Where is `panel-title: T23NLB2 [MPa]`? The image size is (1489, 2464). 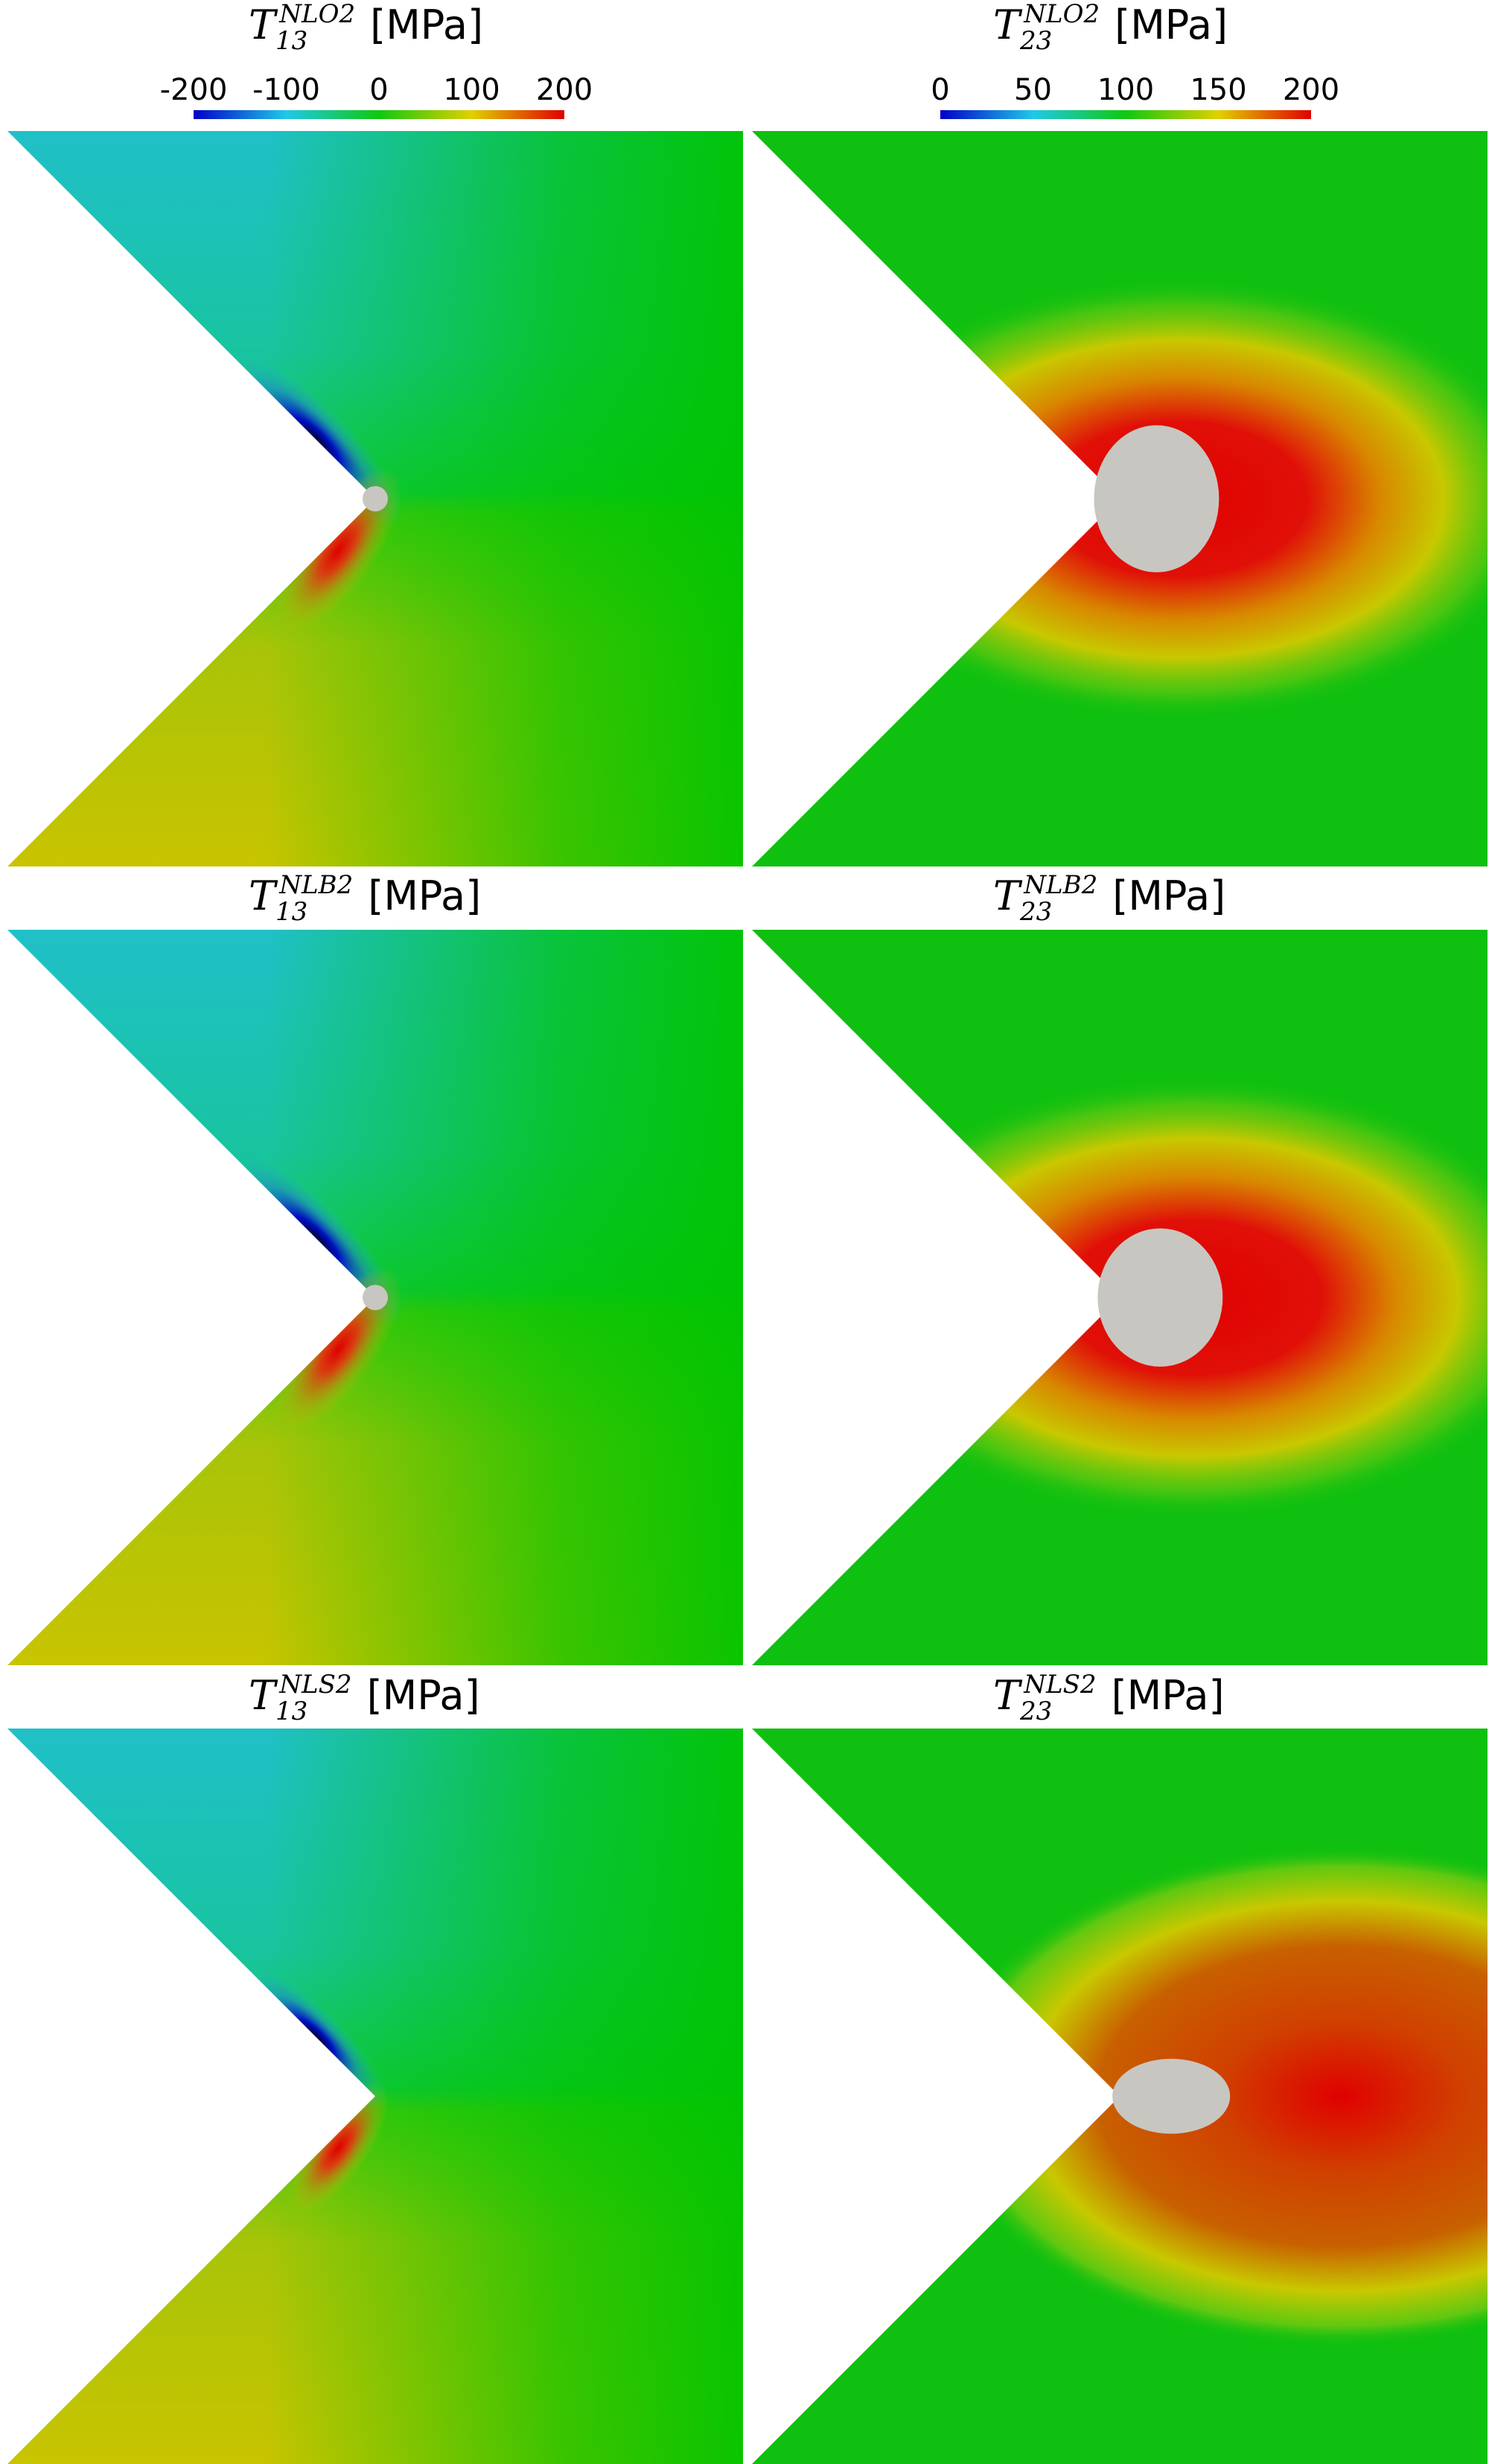
panel-title: T23NLB2 [MPa] is located at coordinates (1109, 899).